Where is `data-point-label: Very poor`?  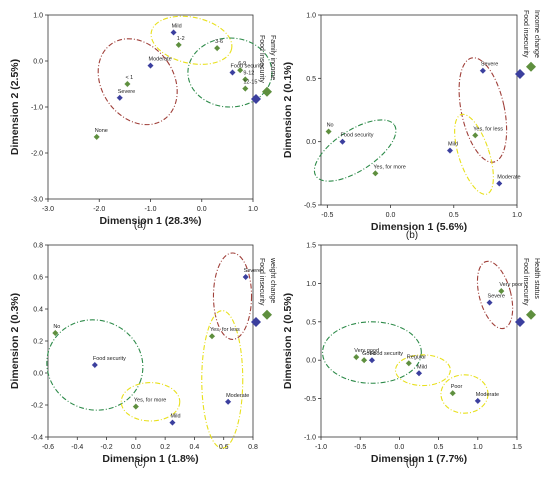 data-point-label: Very poor is located at coordinates (511, 285).